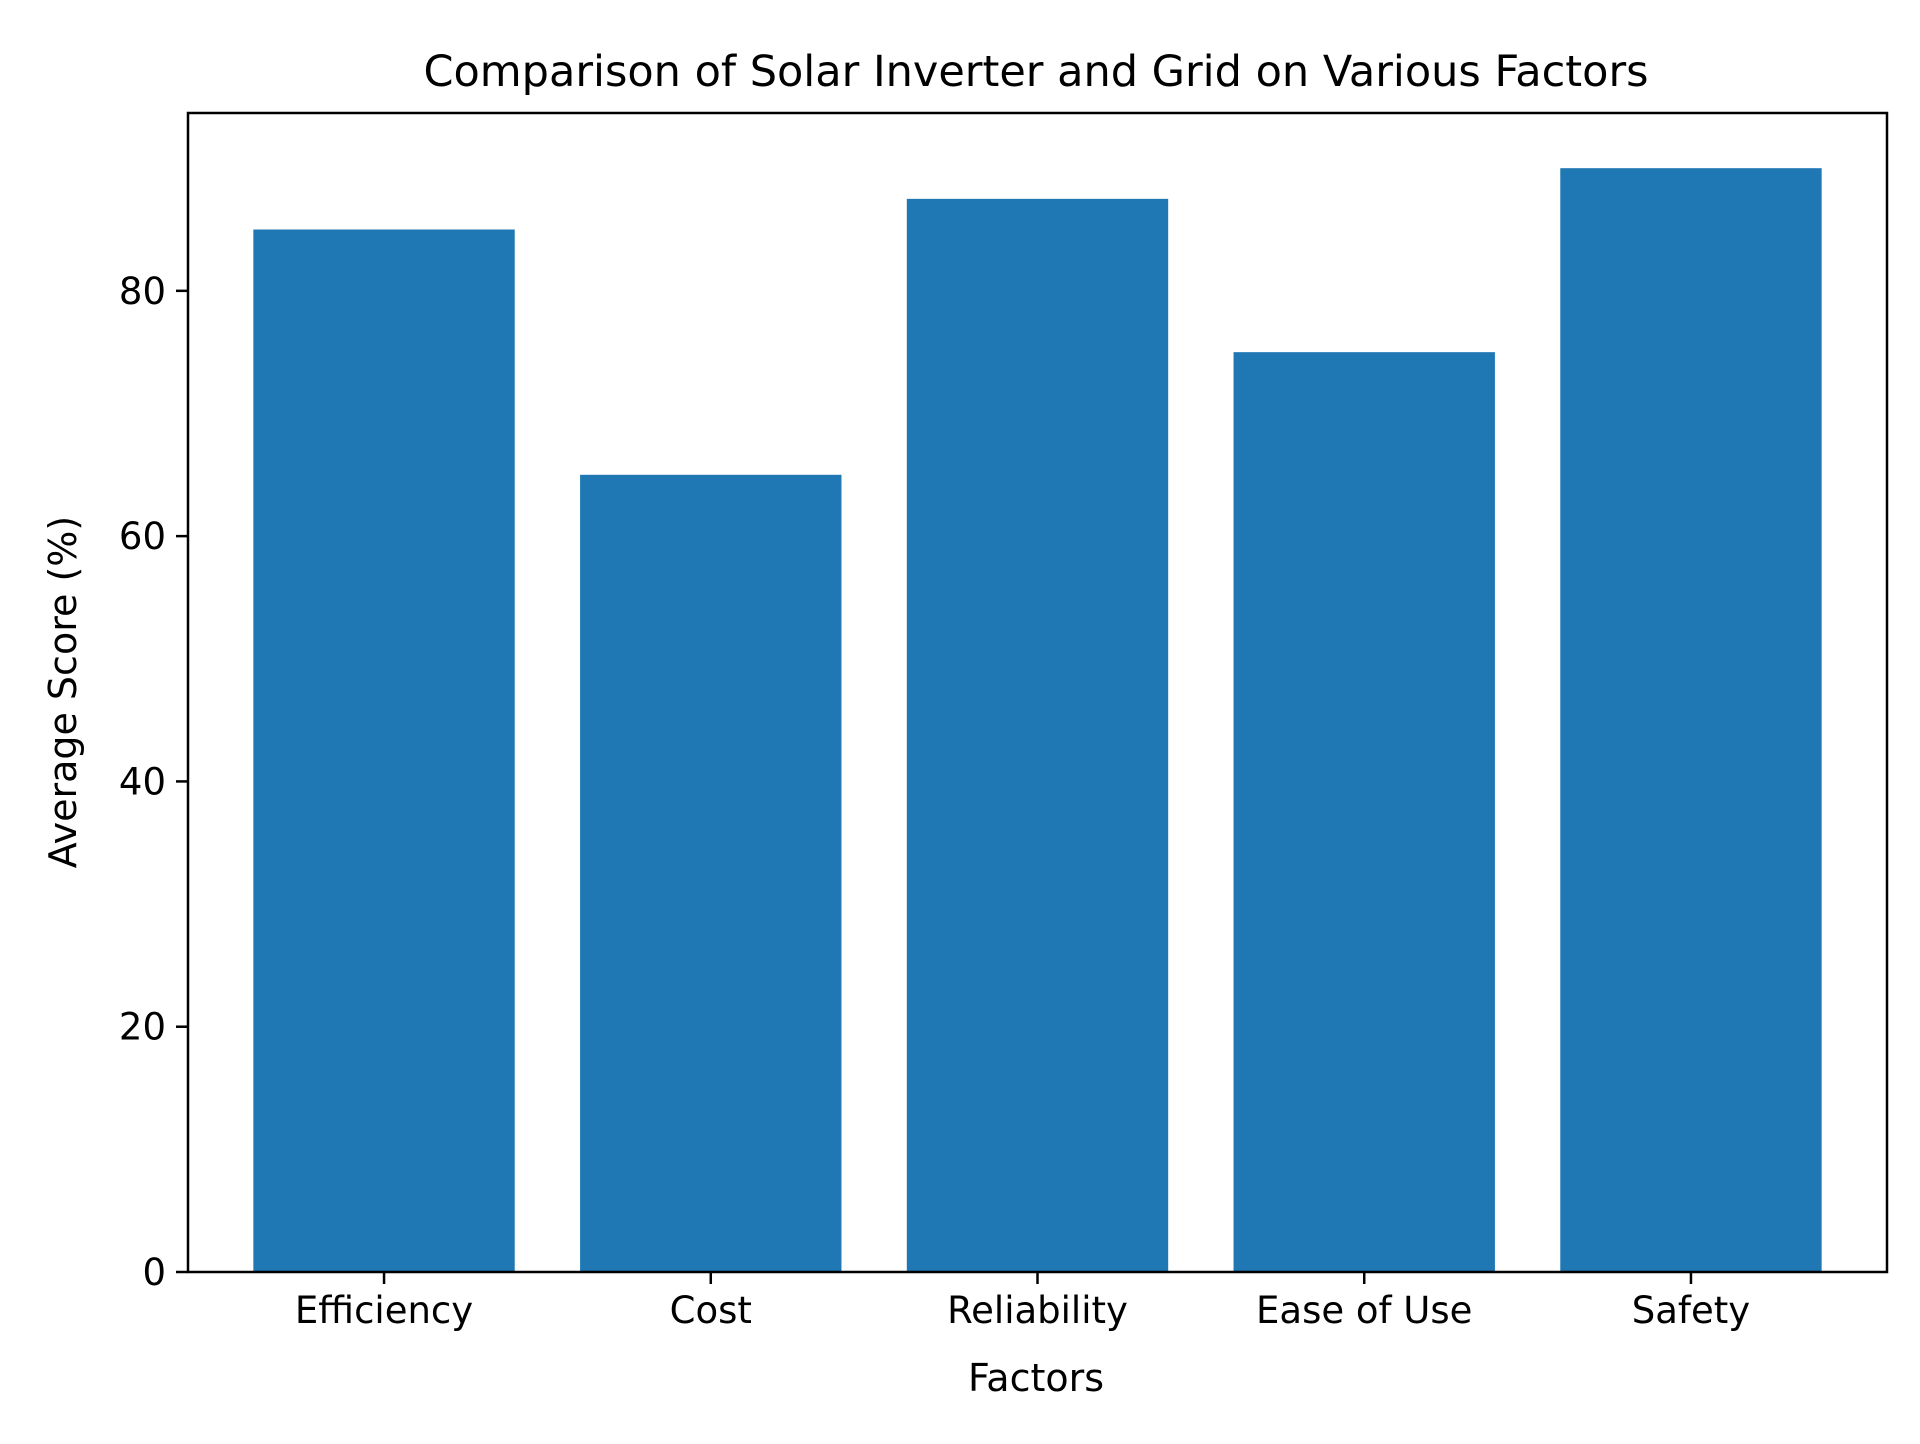 The height and width of the screenshot is (1444, 1920). What do you see at coordinates (384, 750) in the screenshot?
I see `bar-efficiency` at bounding box center [384, 750].